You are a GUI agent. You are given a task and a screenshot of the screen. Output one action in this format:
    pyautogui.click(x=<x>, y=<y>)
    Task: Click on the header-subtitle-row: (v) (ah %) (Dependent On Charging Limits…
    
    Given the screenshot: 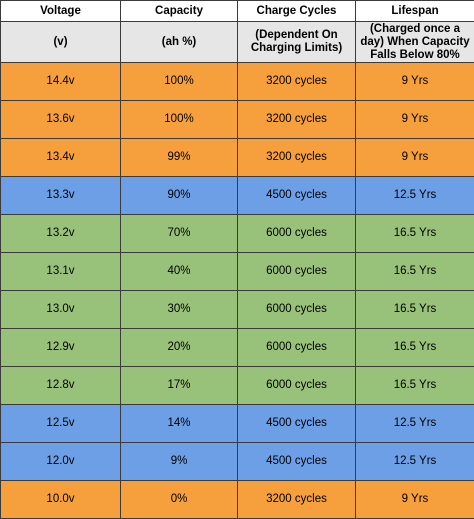 What is the action you would take?
    pyautogui.click(x=237, y=42)
    